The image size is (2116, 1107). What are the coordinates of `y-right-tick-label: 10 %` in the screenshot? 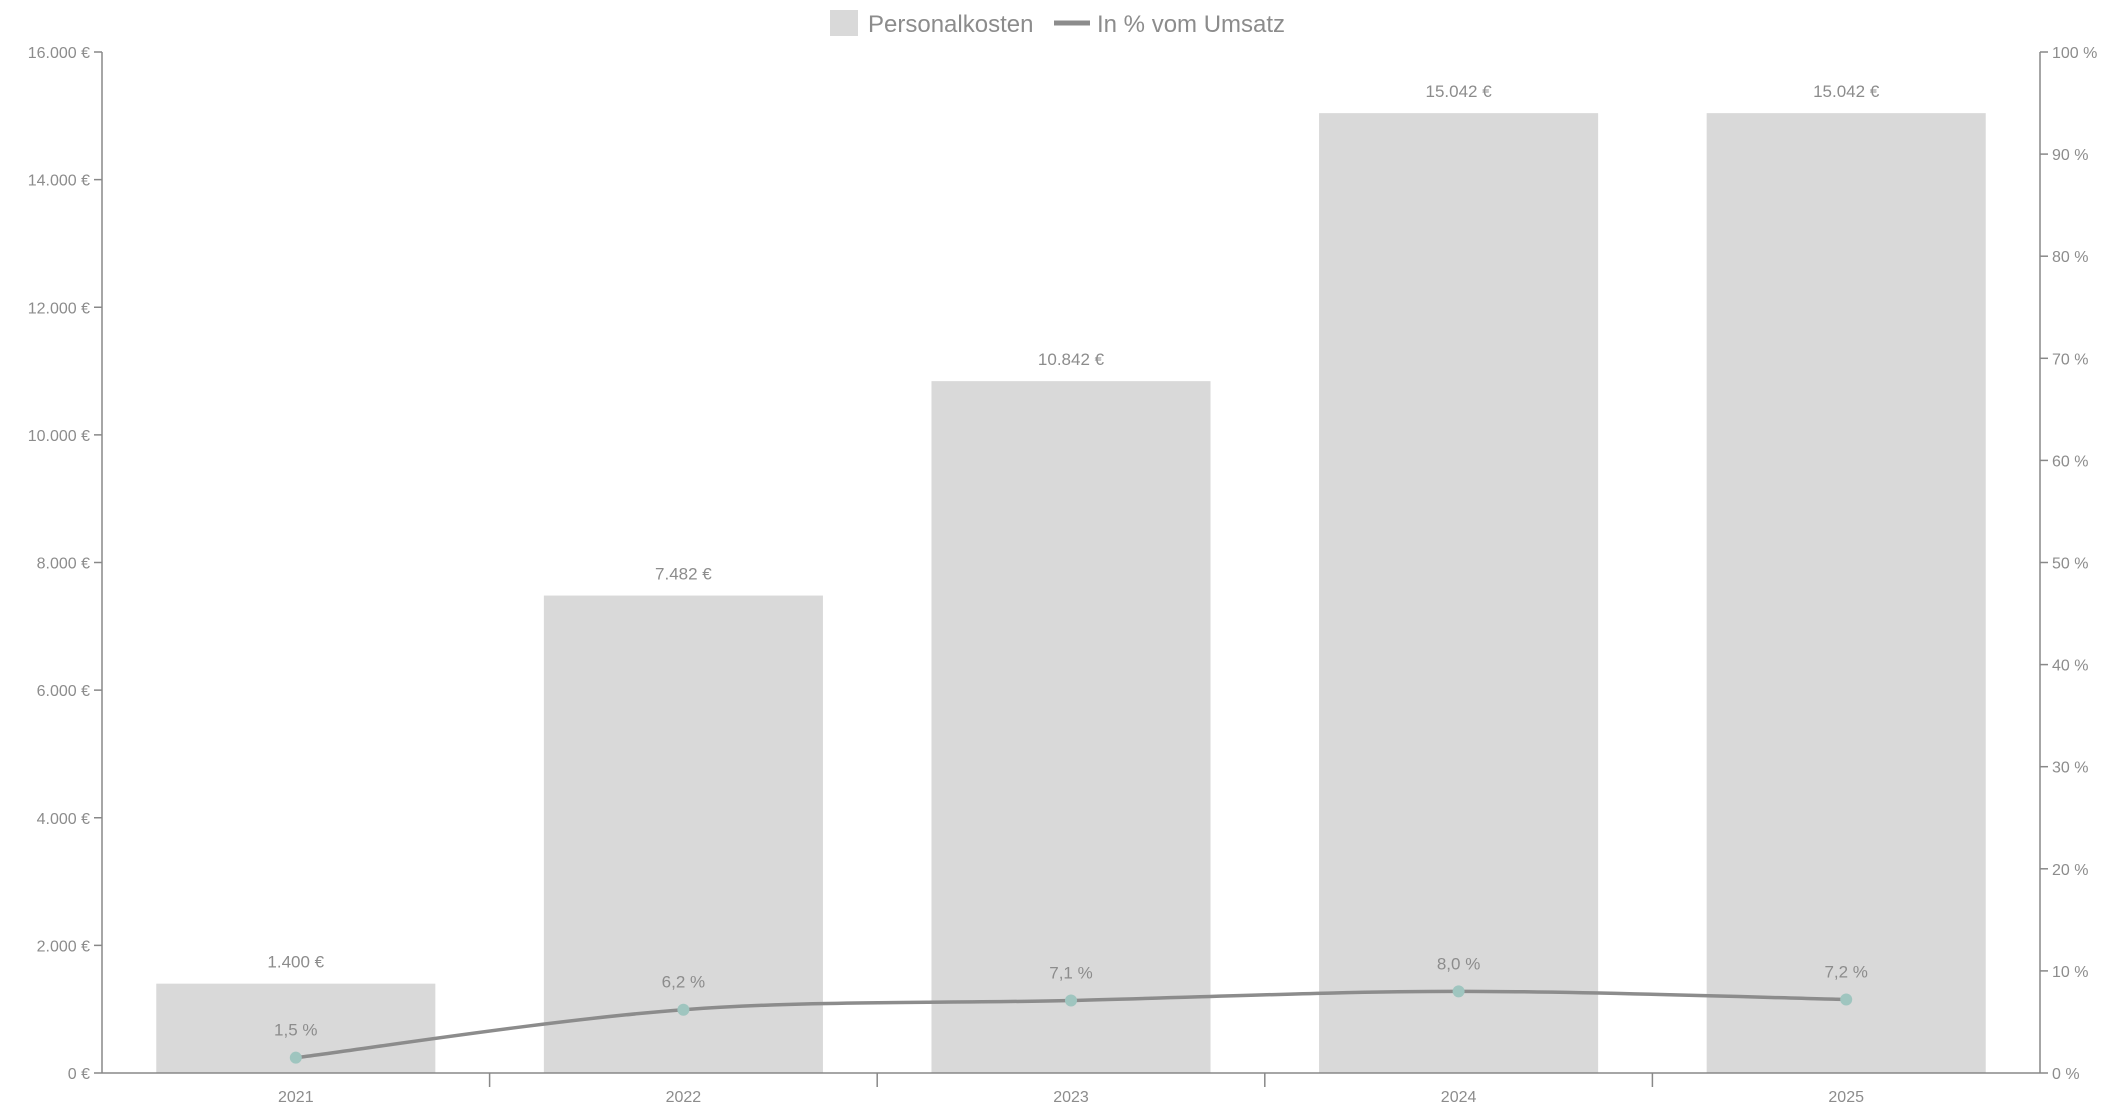 It's located at (2070, 972).